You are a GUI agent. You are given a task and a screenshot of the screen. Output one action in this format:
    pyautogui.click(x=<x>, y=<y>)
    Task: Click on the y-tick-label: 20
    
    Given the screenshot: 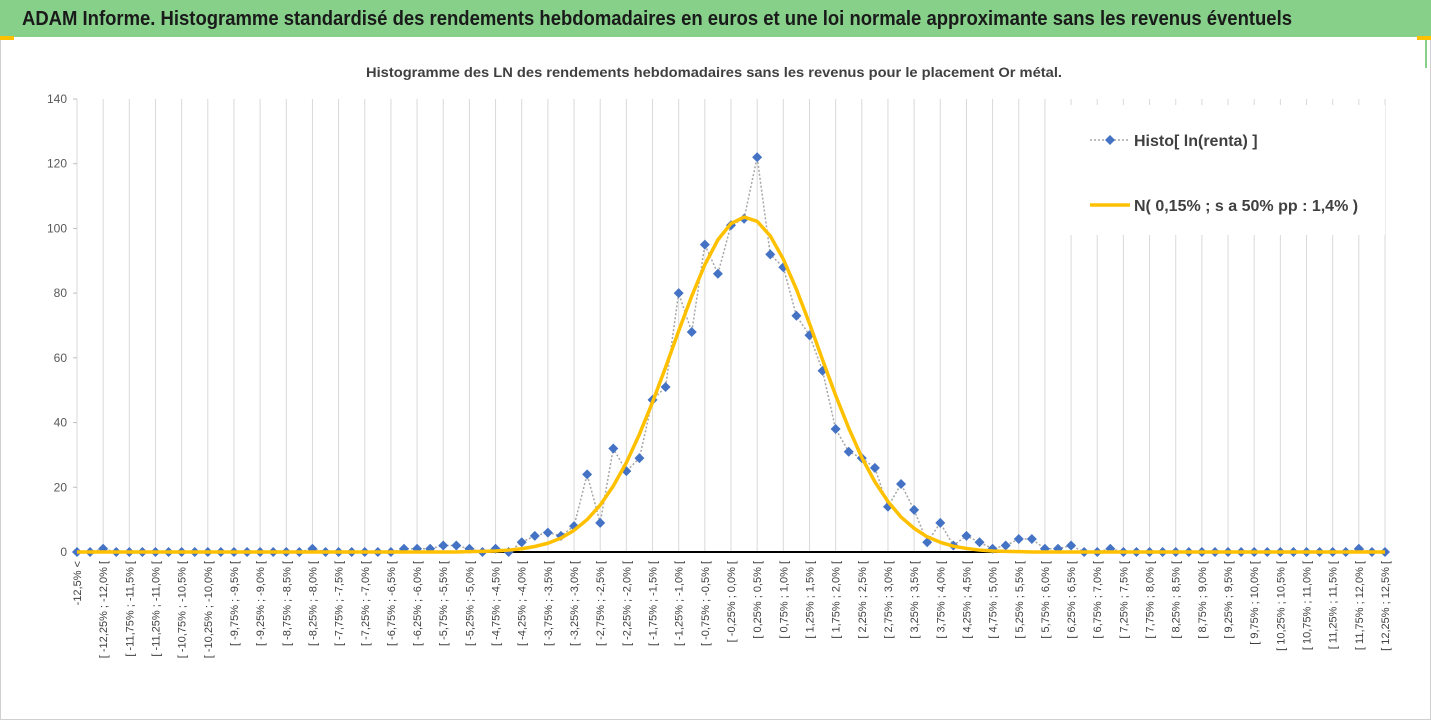 What is the action you would take?
    pyautogui.click(x=61, y=487)
    